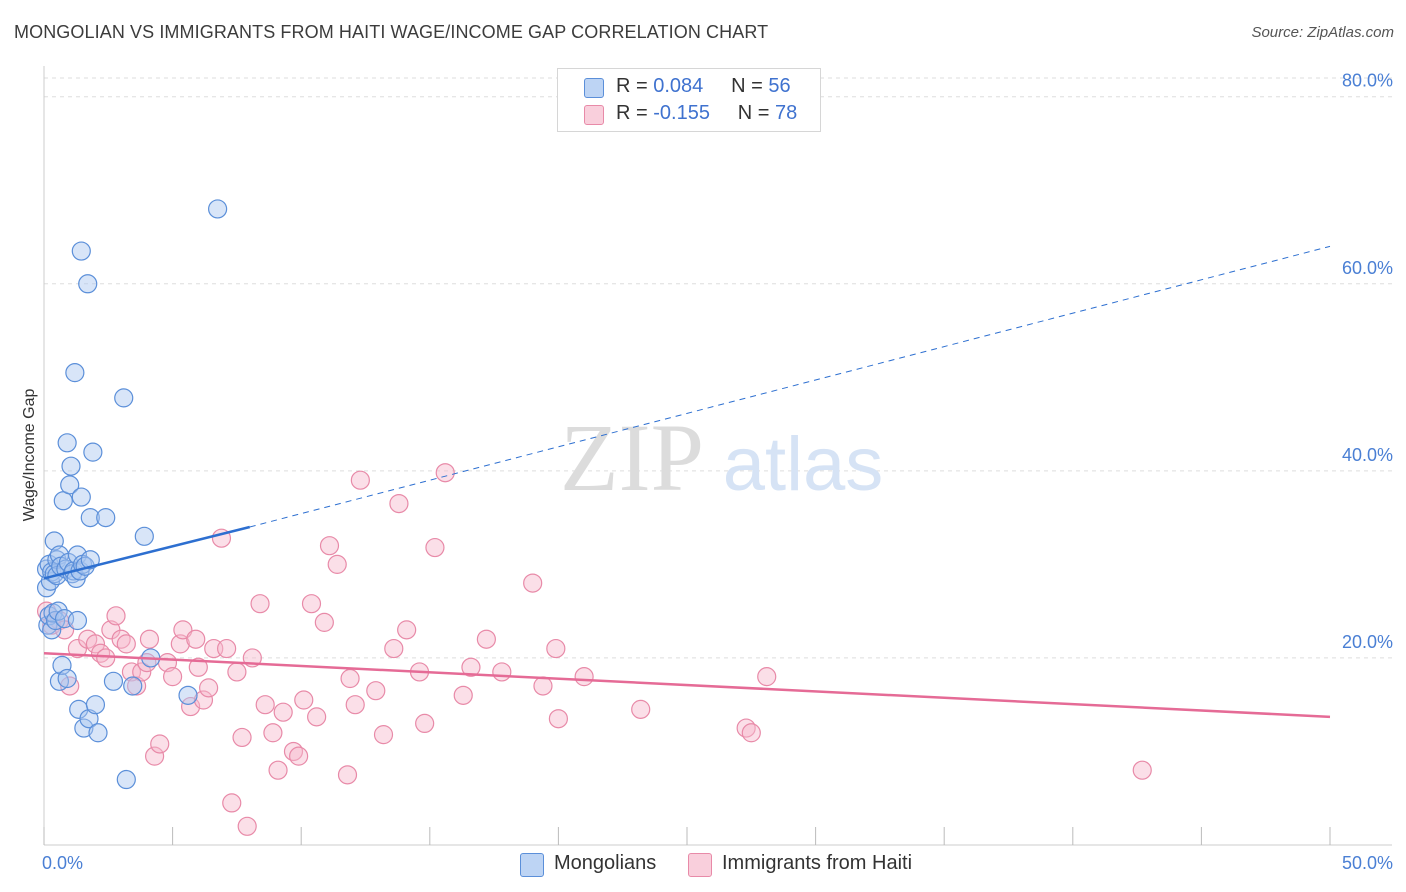 Image resolution: width=1406 pixels, height=892 pixels. I want to click on watermark-zip: ZIP, so click(632, 457).